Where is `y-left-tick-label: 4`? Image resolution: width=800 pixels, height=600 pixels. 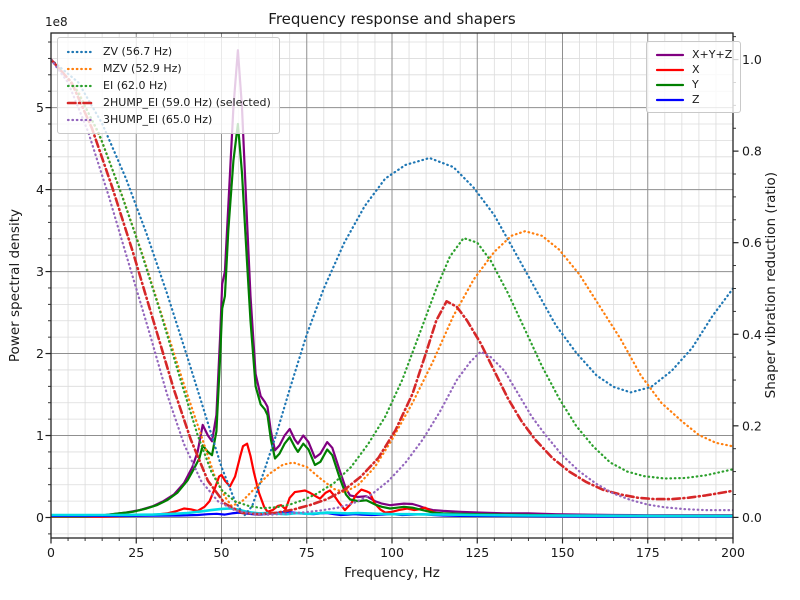
y-left-tick-label: 4 is located at coordinates (40, 189).